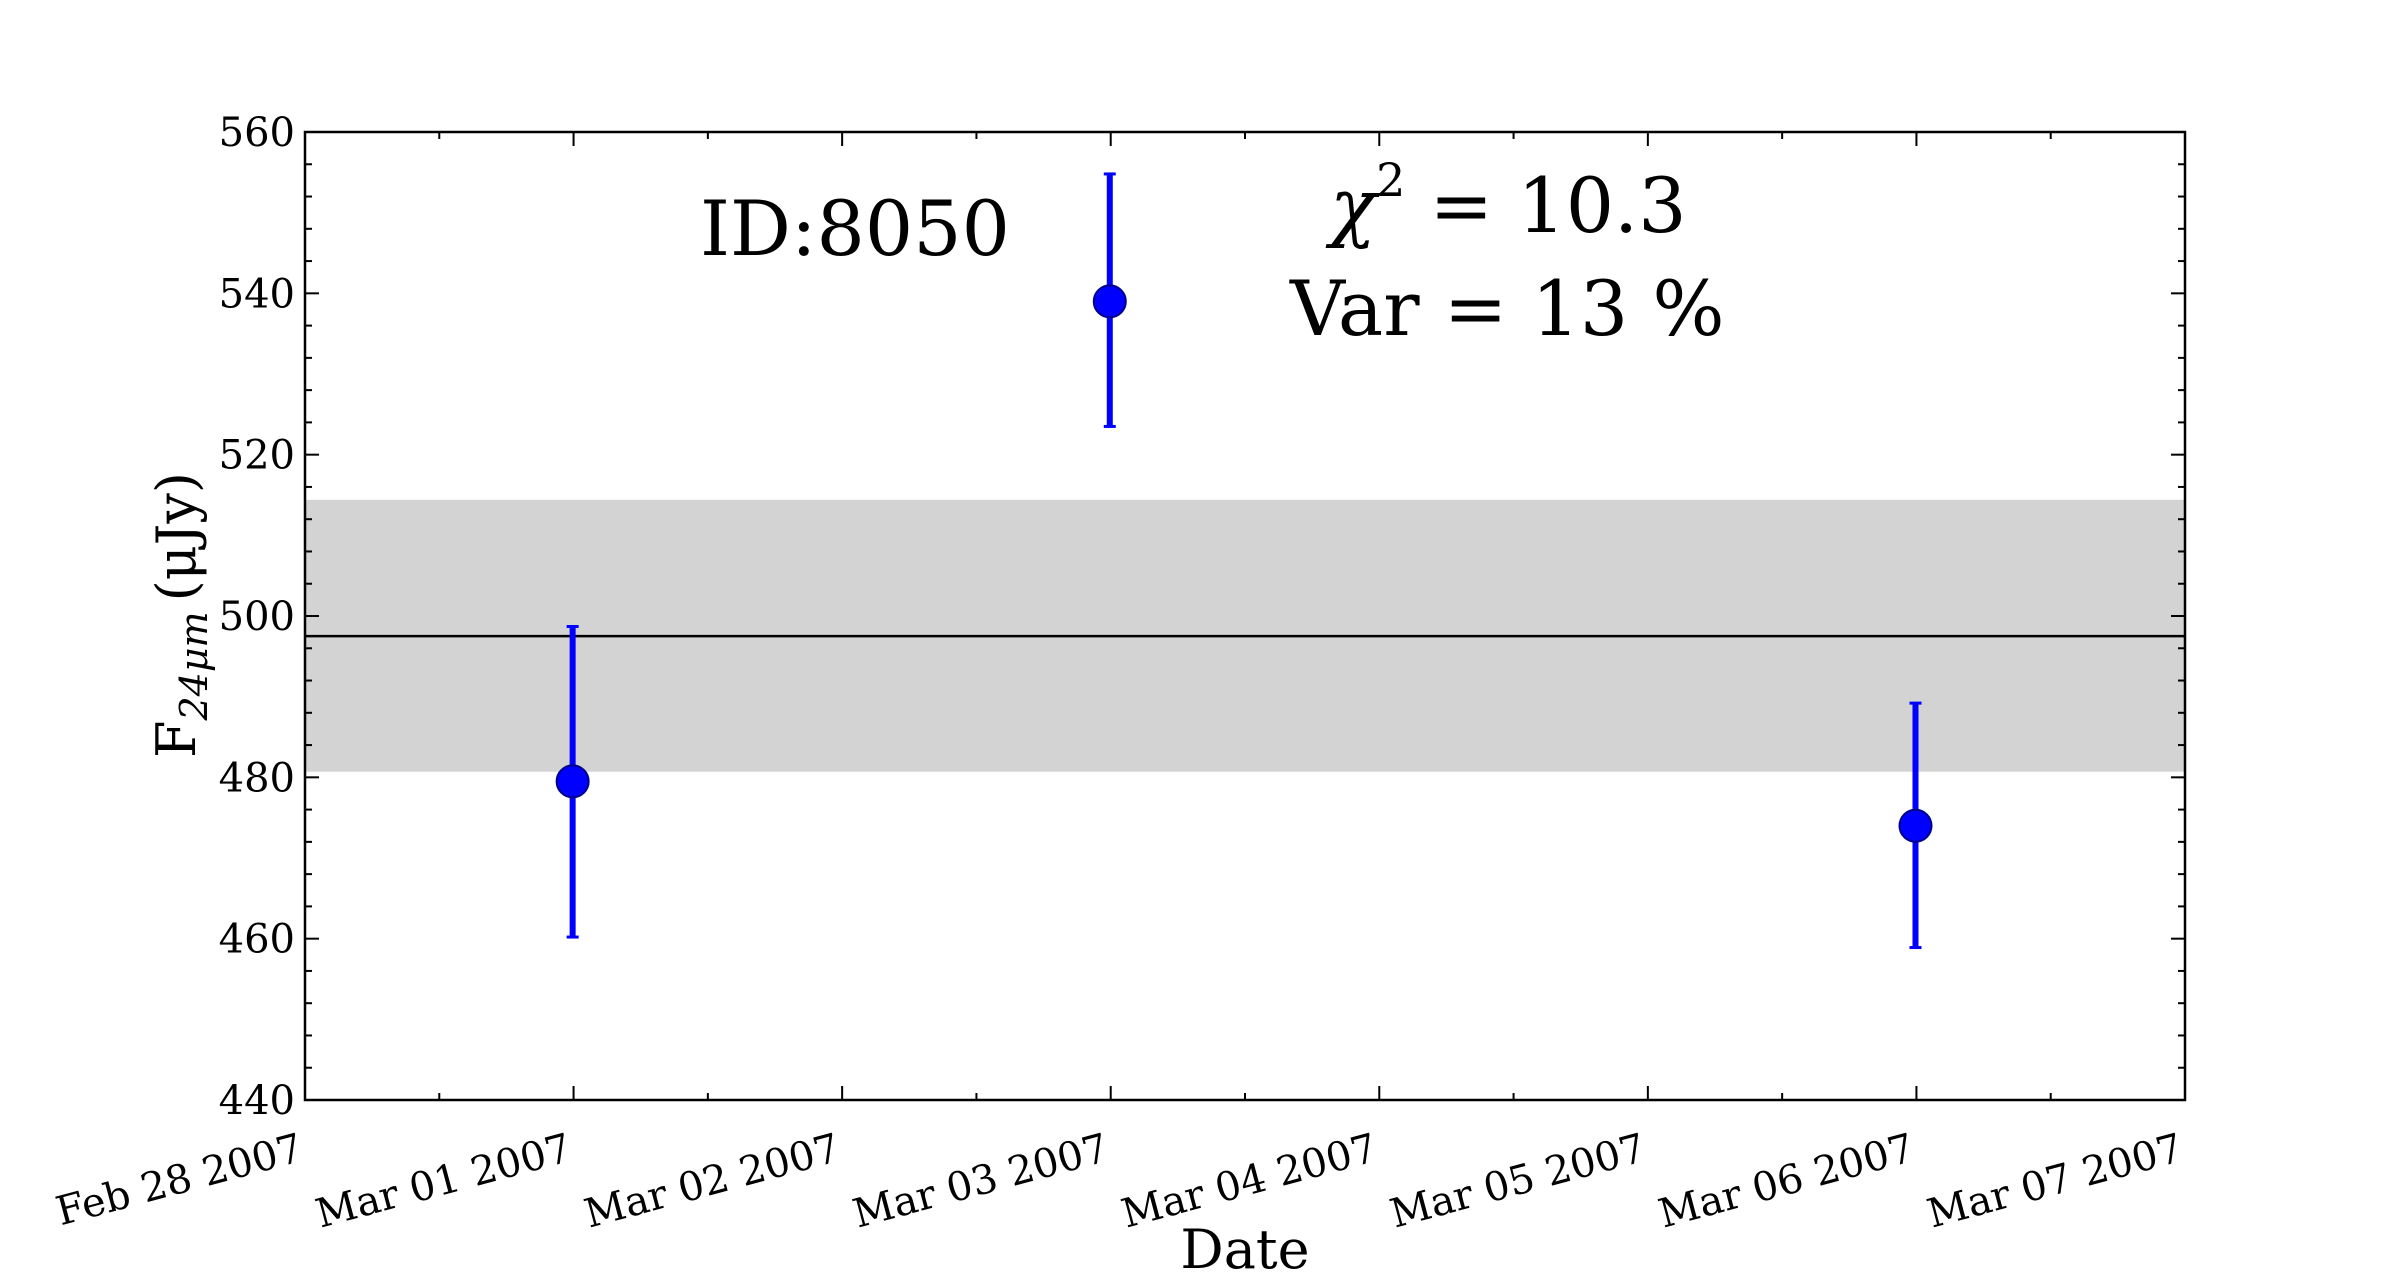  Describe the element at coordinates (1390, 180) in the screenshot. I see `chi-superscript: 2` at that location.